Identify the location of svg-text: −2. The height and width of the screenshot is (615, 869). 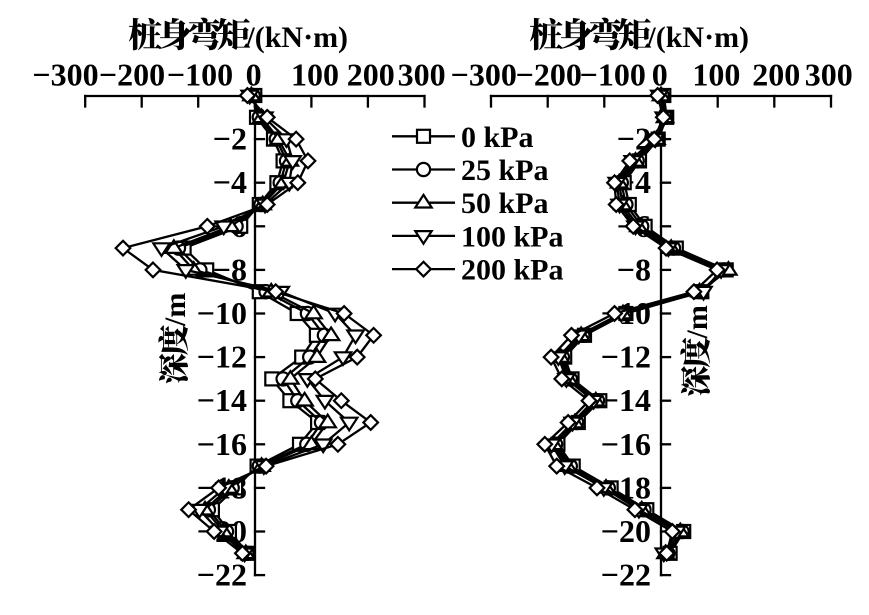
(230, 139).